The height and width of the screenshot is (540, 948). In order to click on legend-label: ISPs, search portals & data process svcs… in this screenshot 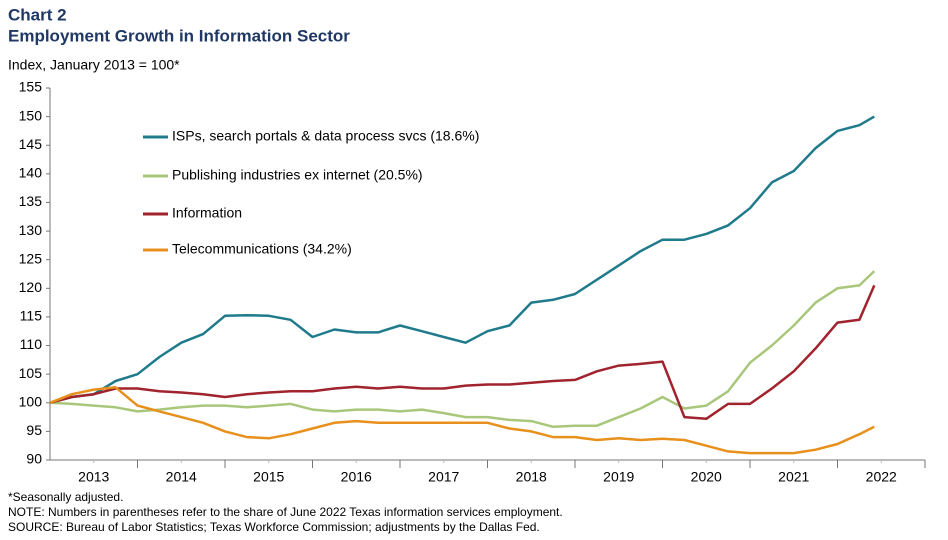, I will do `click(325, 136)`.